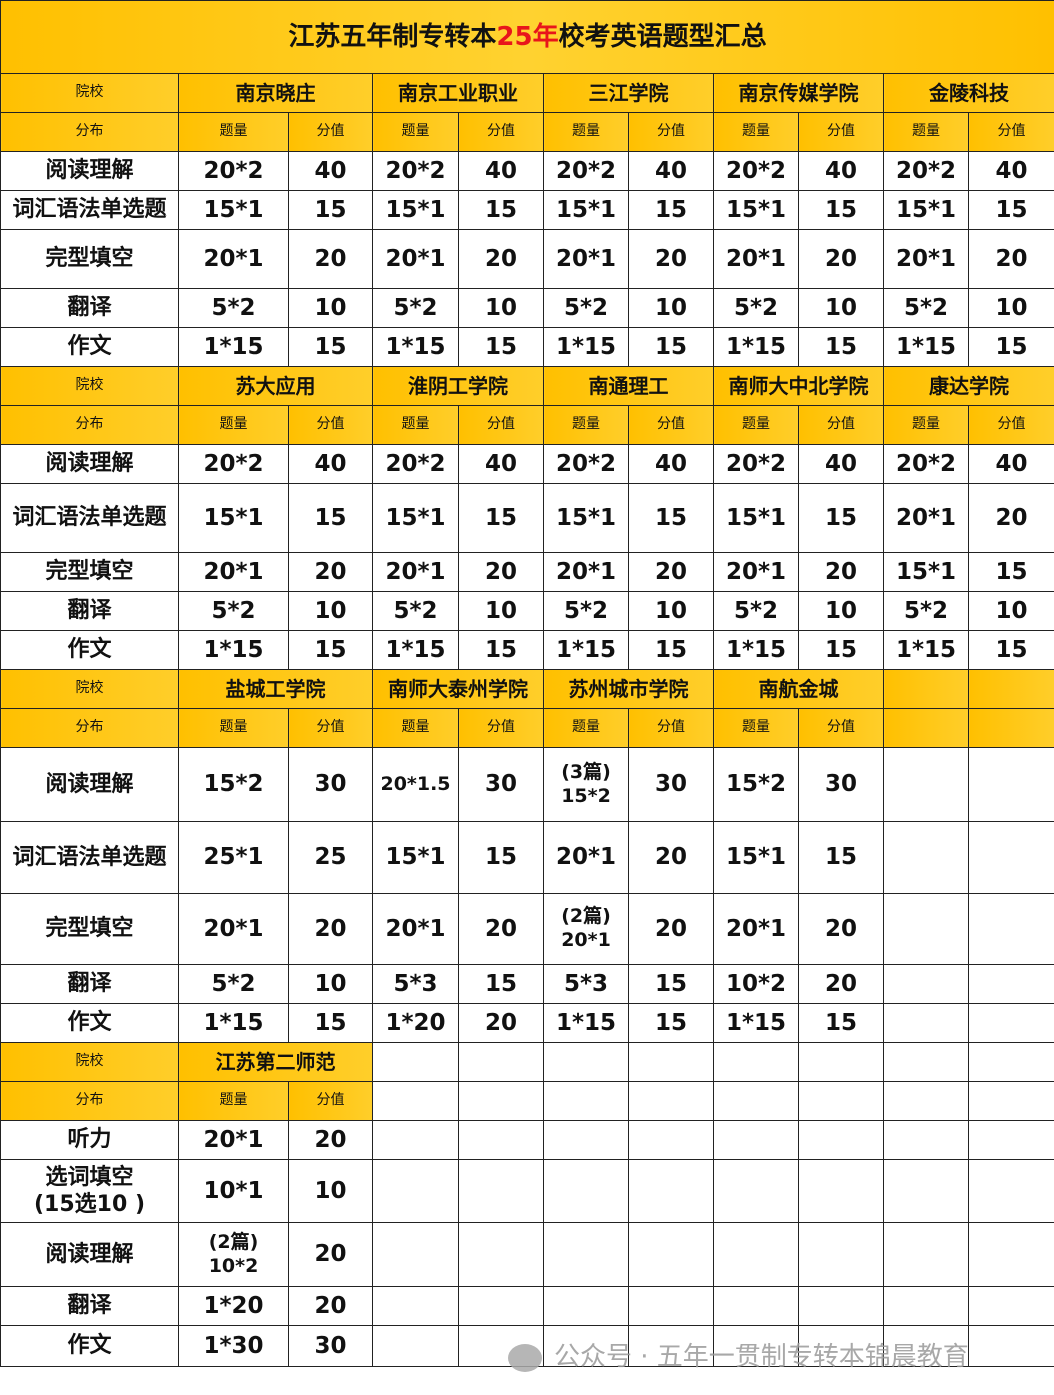  I want to click on school-name: 江苏第二师范, so click(275, 1062).